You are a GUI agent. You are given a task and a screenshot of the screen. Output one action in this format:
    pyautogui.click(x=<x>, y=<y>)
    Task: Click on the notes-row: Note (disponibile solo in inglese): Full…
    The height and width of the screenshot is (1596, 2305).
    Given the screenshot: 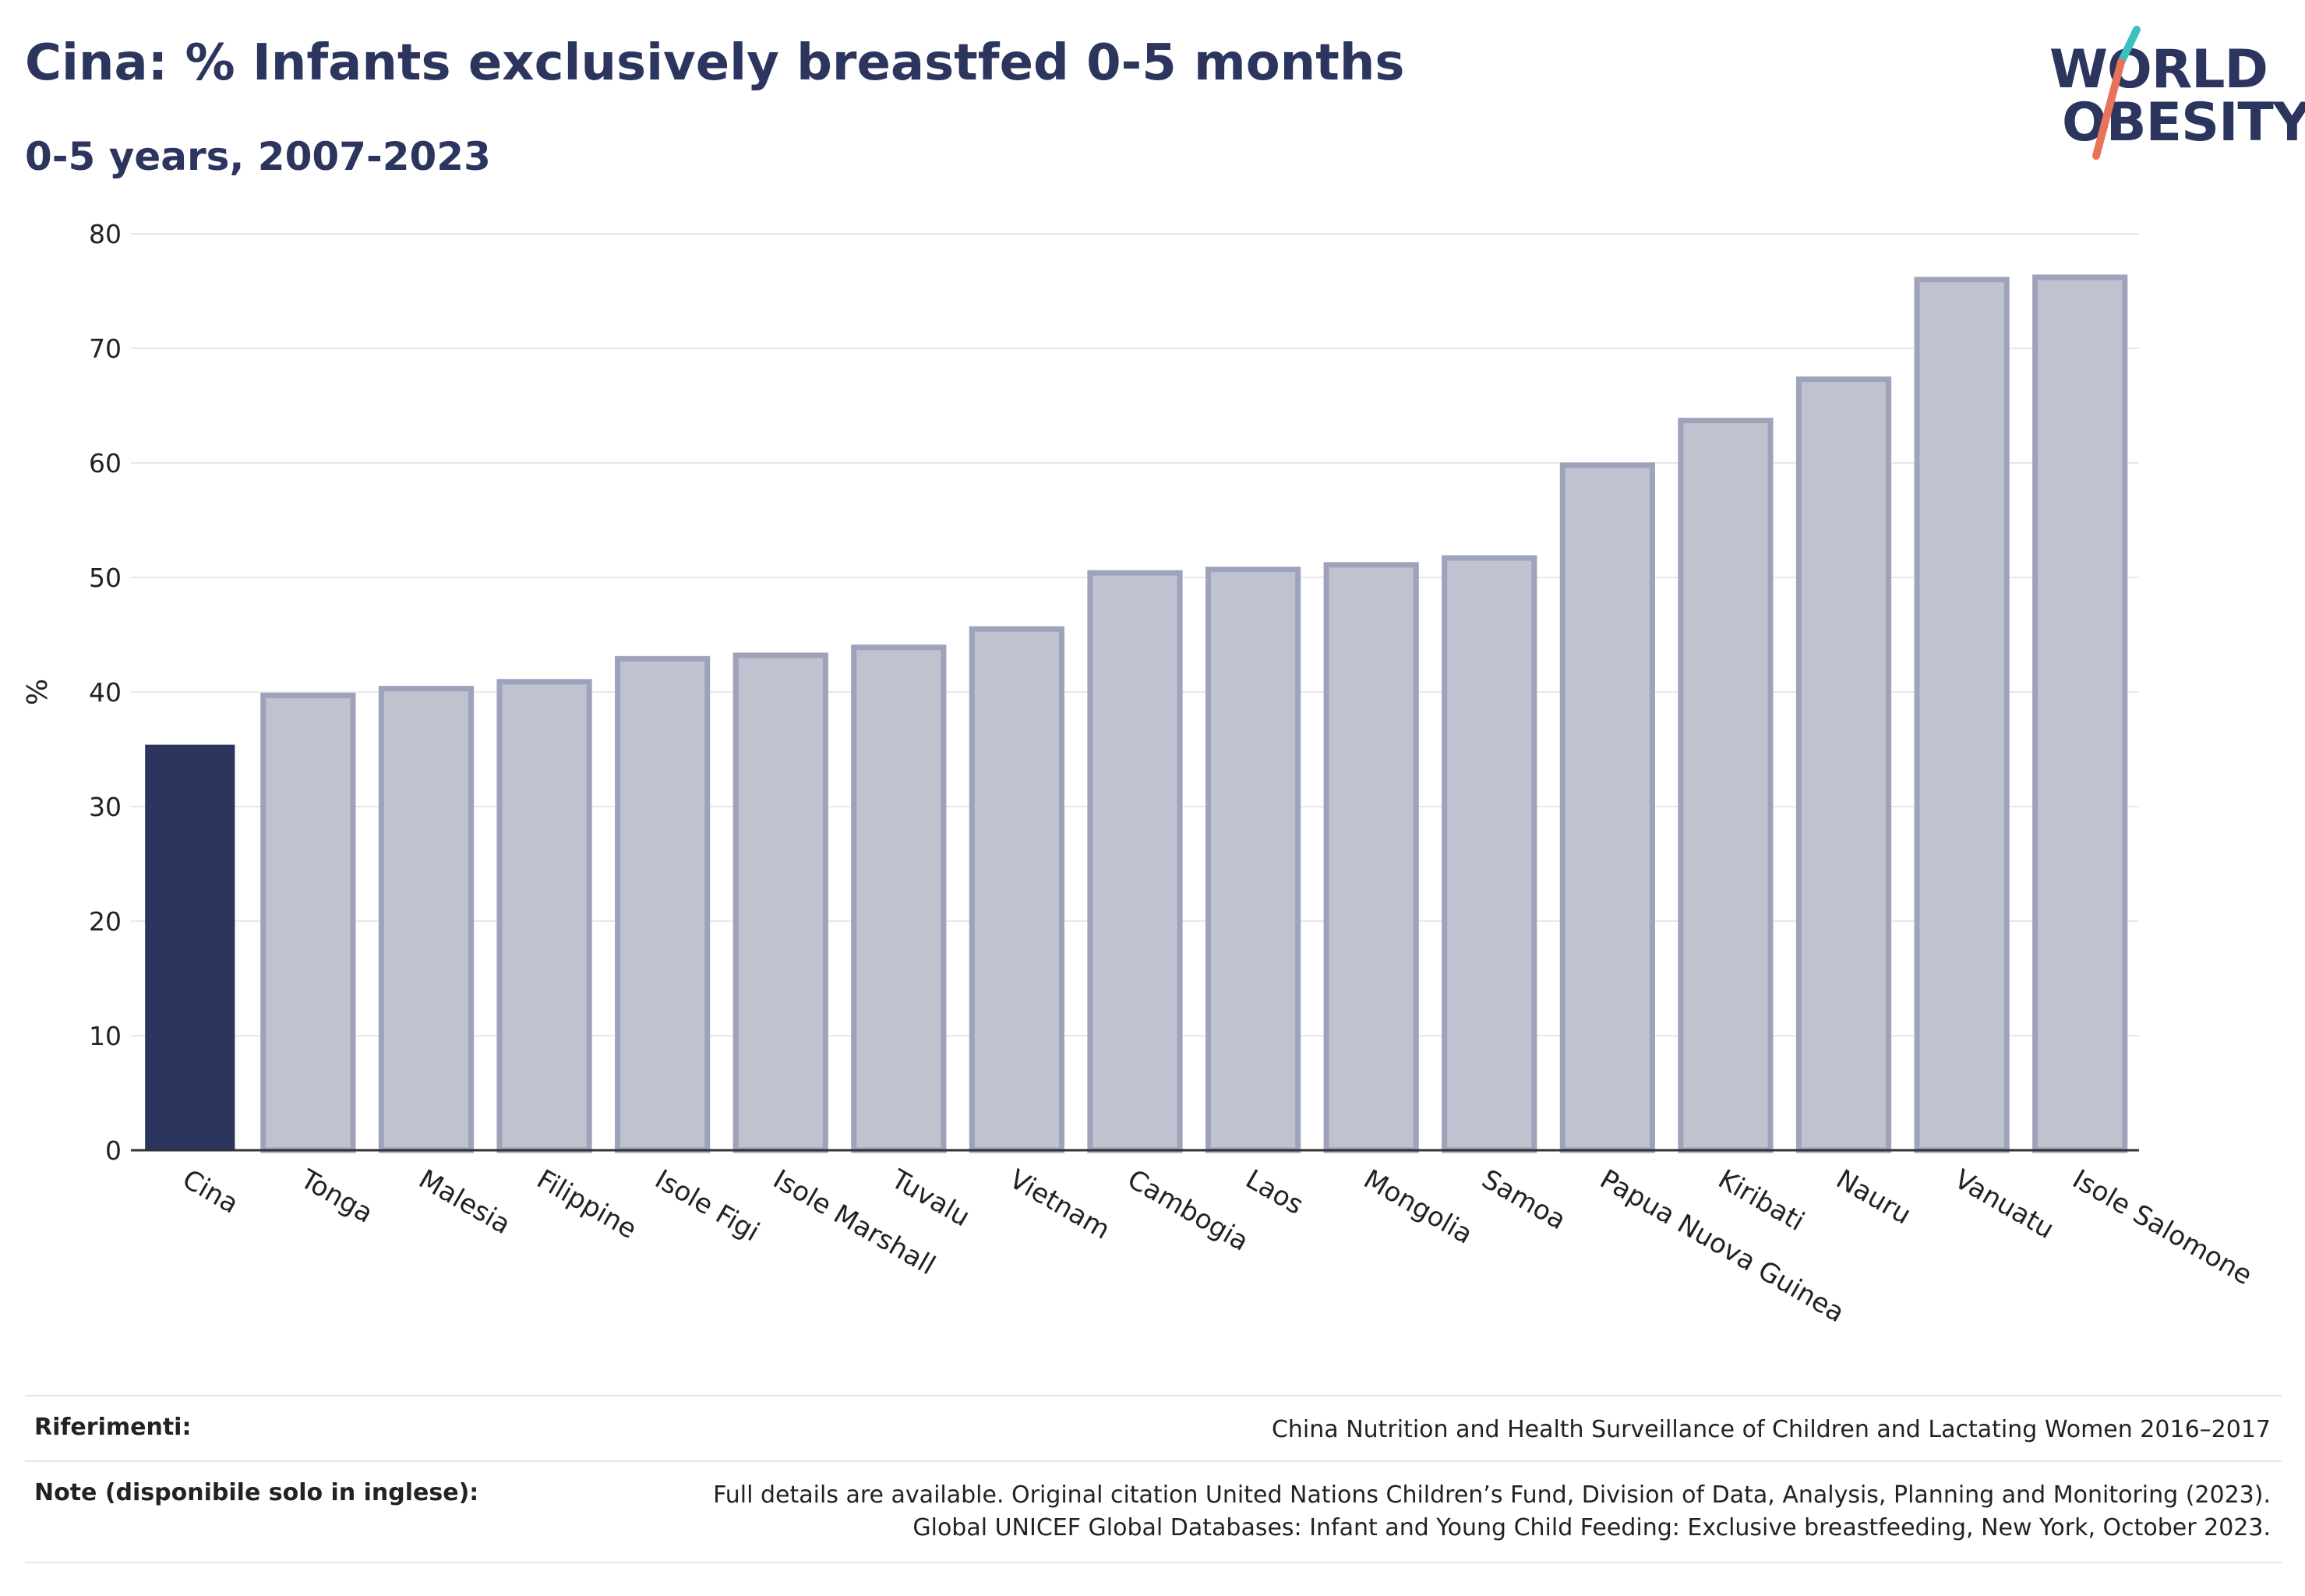 What is the action you would take?
    pyautogui.click(x=1153, y=1511)
    